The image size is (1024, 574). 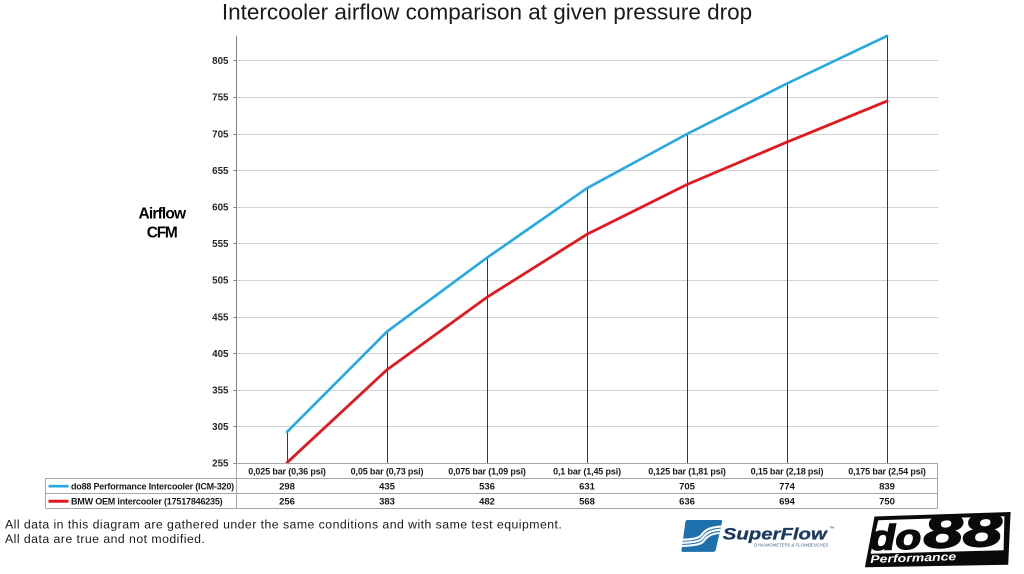 What do you see at coordinates (791, 546) in the screenshot?
I see `svg-text: DYNAMOMETERS & FLOWBENCHES` at bounding box center [791, 546].